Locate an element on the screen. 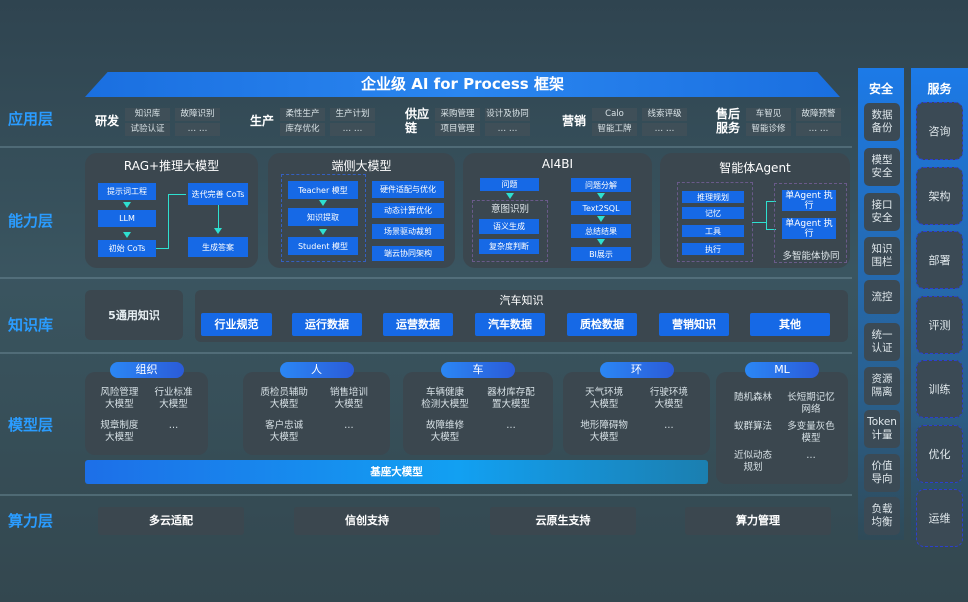  service-item: 架构 is located at coordinates (939, 195).